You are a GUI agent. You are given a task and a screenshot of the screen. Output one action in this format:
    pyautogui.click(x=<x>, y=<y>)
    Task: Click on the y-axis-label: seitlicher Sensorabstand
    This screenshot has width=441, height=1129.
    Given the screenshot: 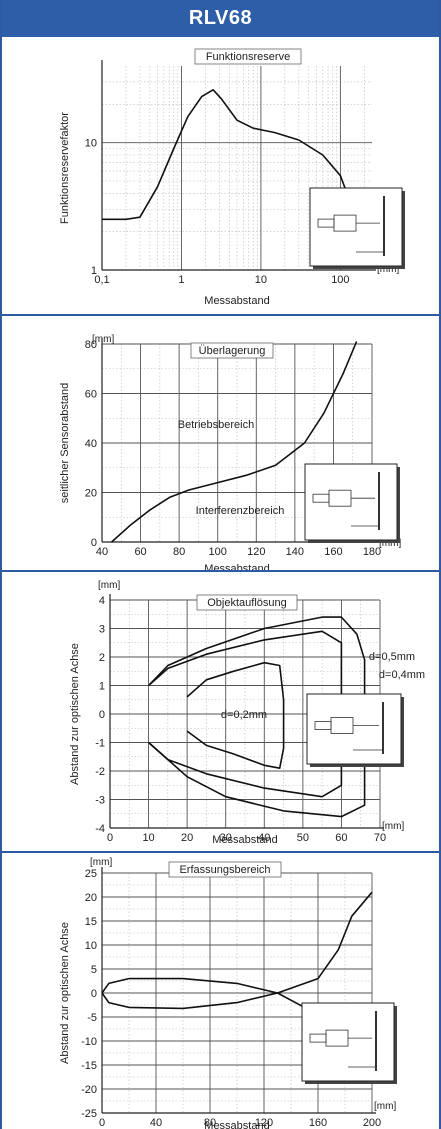 What is the action you would take?
    pyautogui.click(x=65, y=443)
    